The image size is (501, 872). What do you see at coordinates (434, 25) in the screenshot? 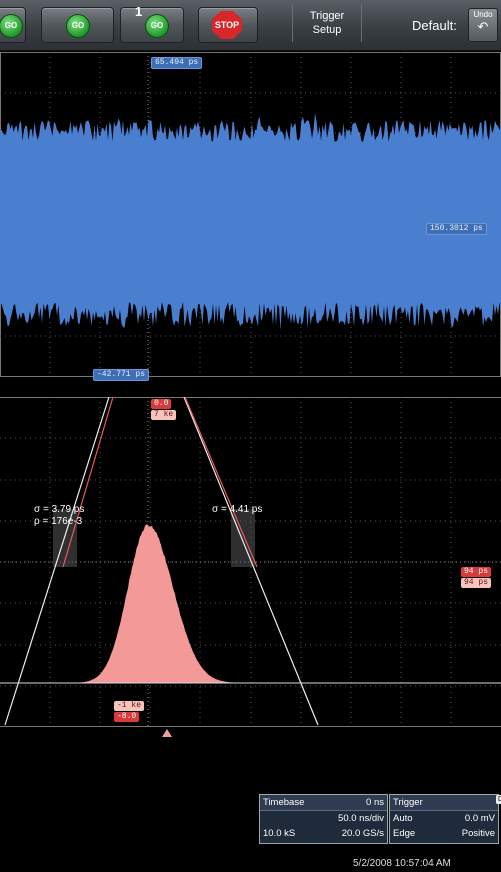
I see `default-label: Default:` at bounding box center [434, 25].